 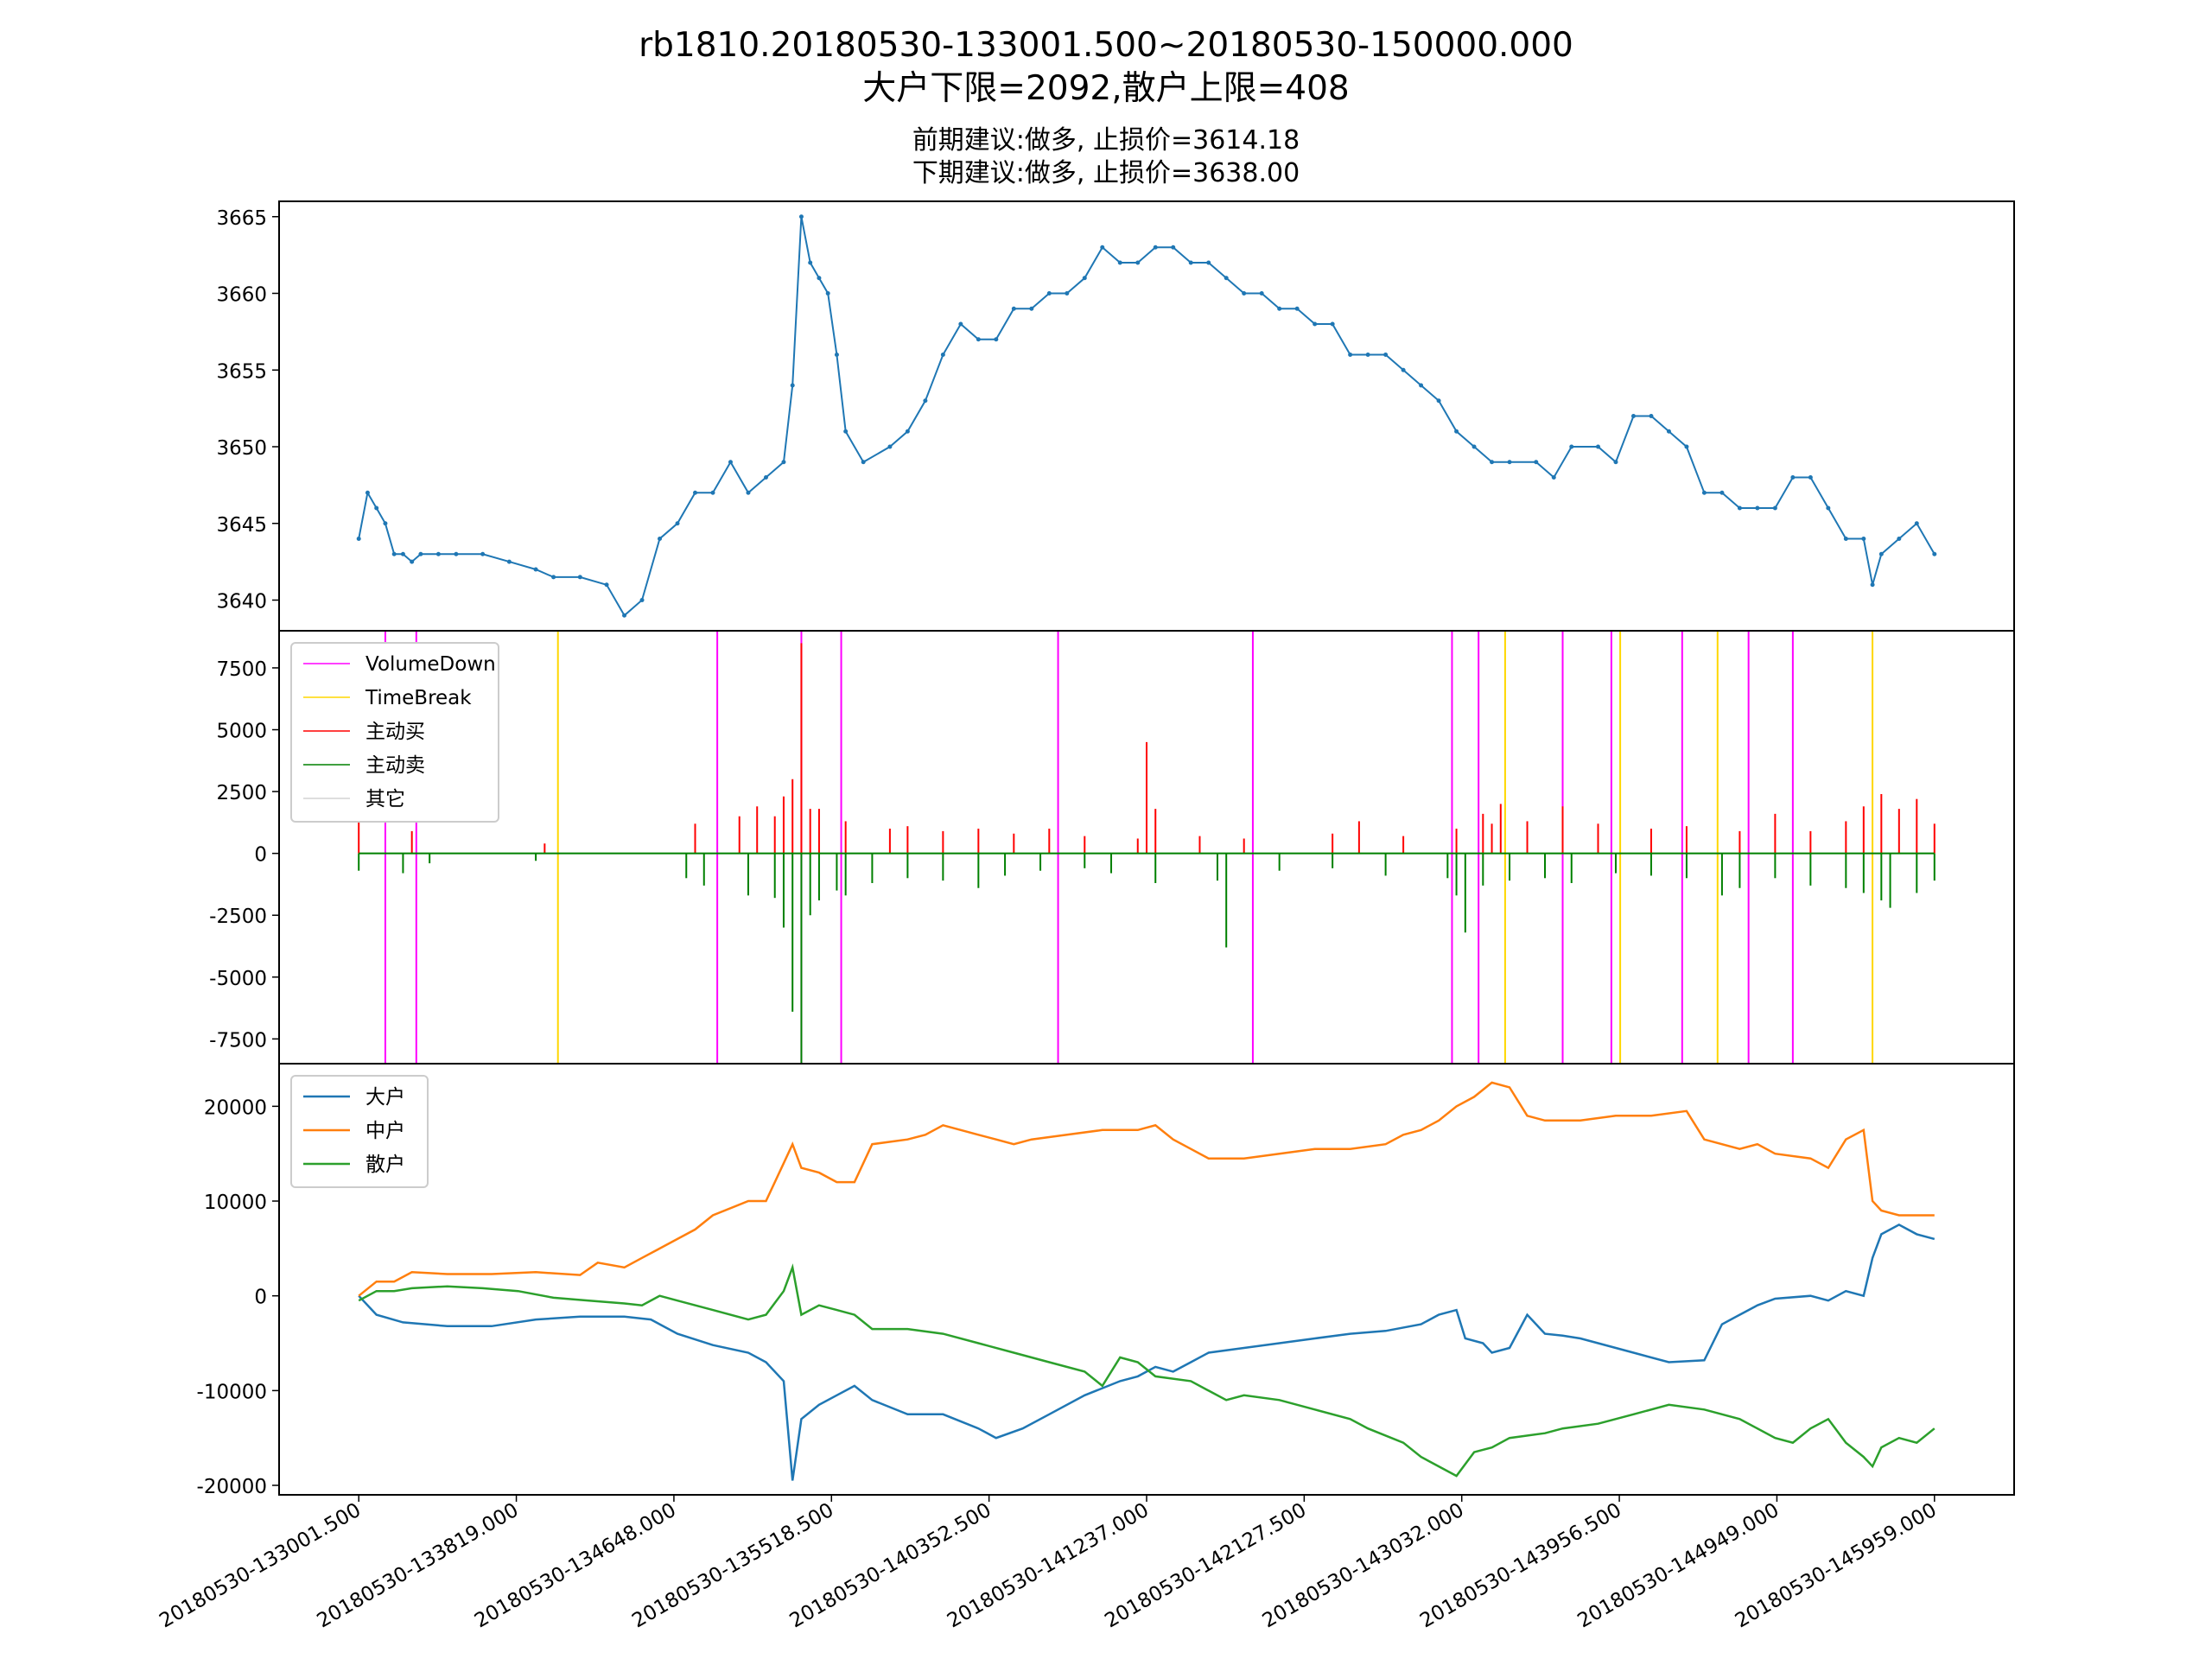 I want to click on legend-label: 散户, so click(x=385, y=1165).